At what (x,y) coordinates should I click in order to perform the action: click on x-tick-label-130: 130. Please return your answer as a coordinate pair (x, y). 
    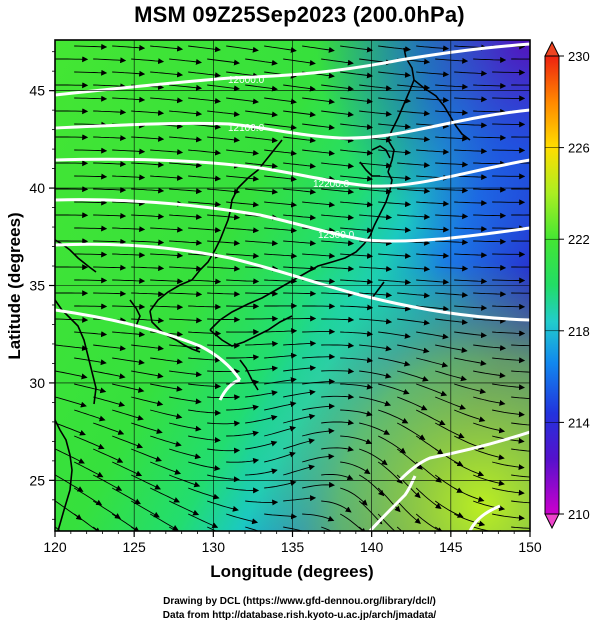
    Looking at the image, I should click on (214, 547).